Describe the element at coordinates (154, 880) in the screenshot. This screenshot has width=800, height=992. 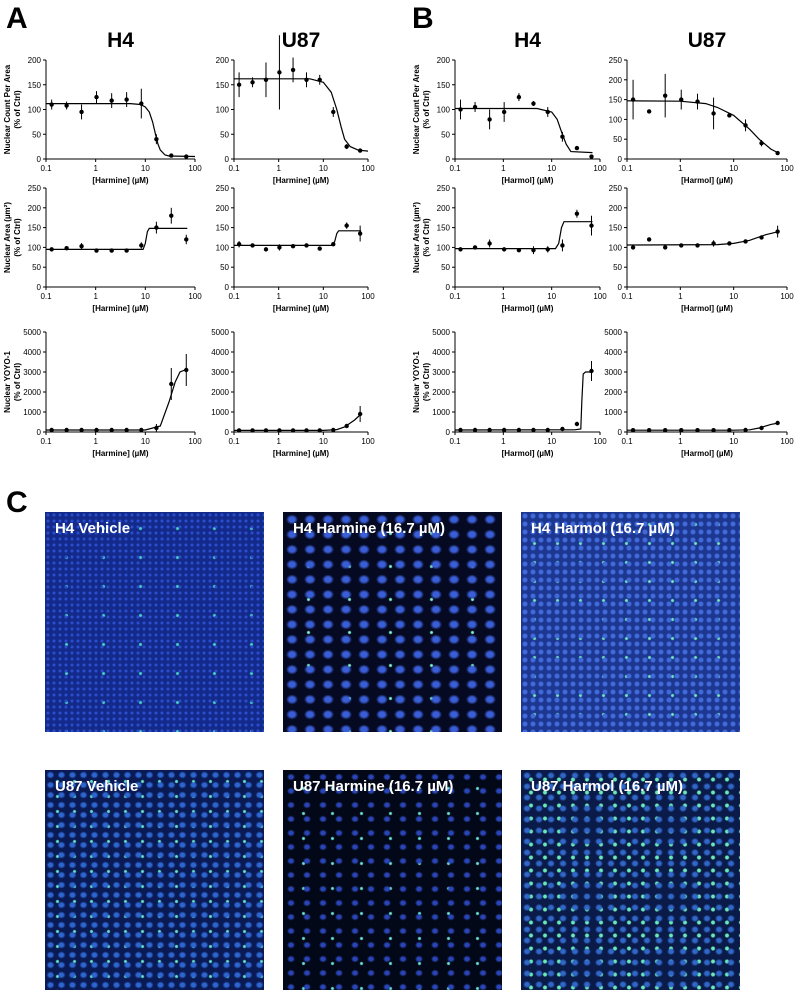
I see `micrograph: U87 Vehicle` at that location.